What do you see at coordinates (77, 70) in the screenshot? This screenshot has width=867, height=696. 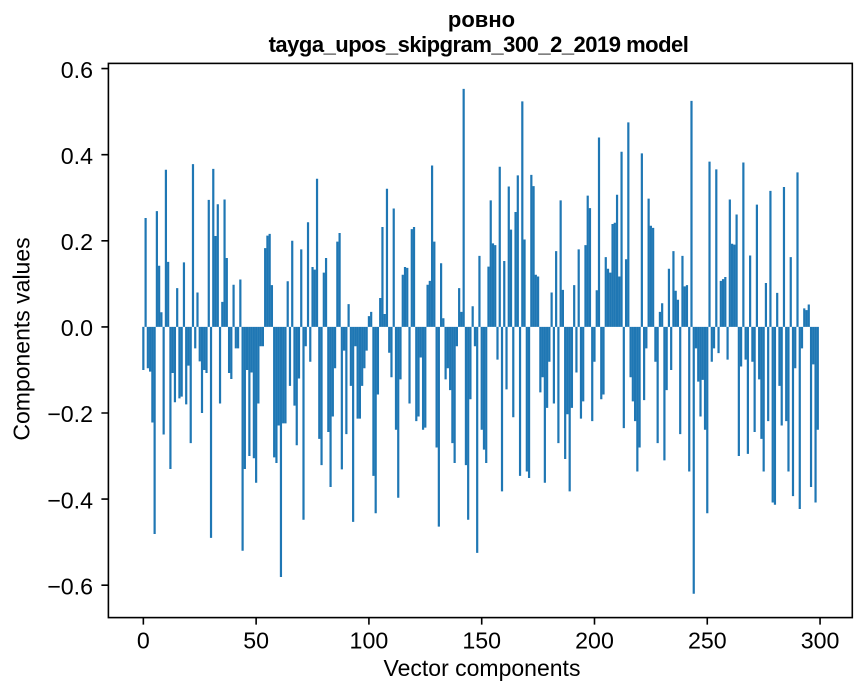 I see `svg-text: 0.6` at bounding box center [77, 70].